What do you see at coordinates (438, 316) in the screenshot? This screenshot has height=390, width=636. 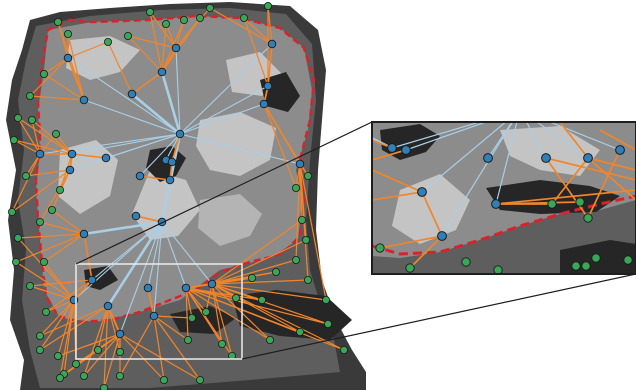 I see `zoom-connector-bottom` at bounding box center [438, 316].